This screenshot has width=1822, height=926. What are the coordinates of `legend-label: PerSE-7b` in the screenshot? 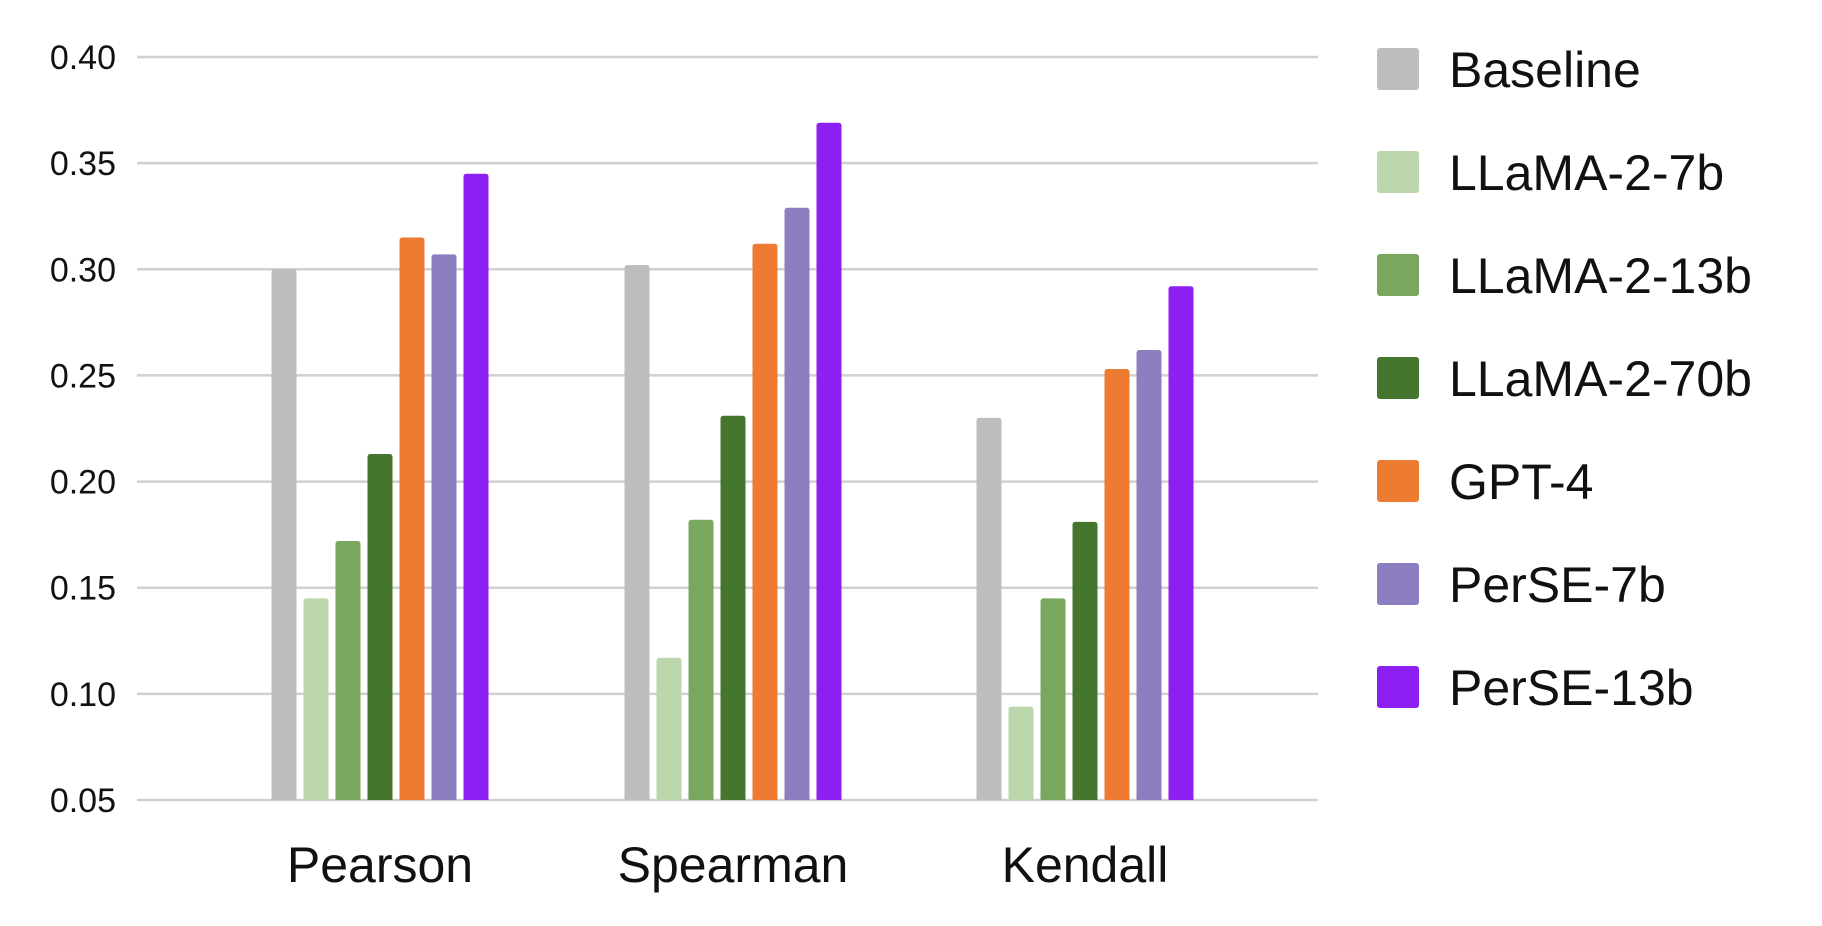 It's located at (1557, 585).